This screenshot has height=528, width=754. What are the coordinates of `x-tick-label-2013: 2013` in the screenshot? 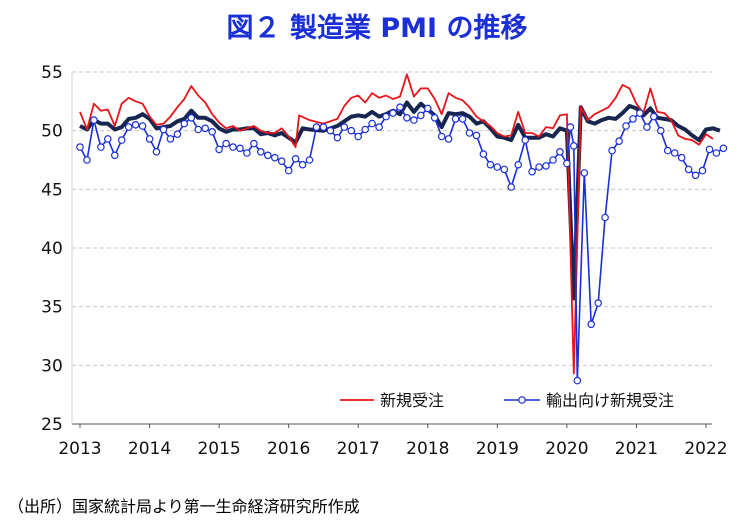 It's located at (79, 449).